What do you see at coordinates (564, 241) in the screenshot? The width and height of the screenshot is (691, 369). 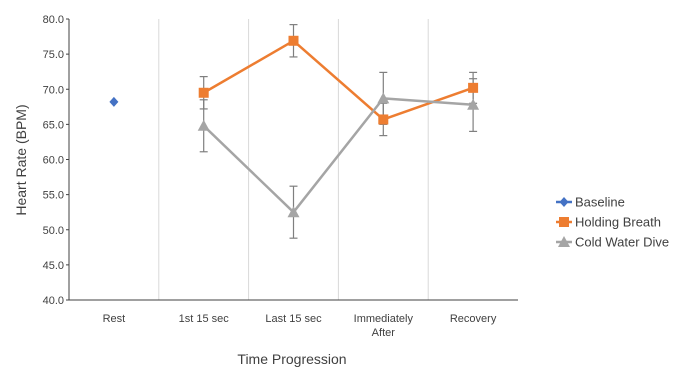 I see `legend-marker-cold-water-dive` at bounding box center [564, 241].